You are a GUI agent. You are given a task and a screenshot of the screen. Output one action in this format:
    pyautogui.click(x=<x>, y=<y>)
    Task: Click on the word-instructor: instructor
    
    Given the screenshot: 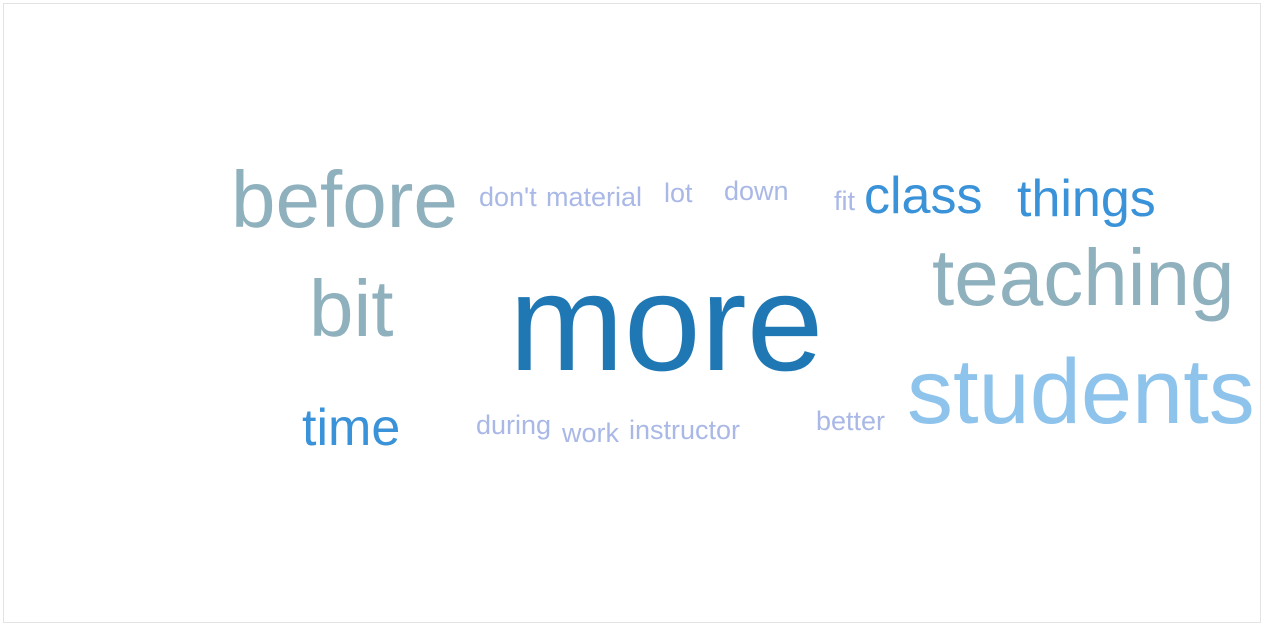 What is the action you would take?
    pyautogui.click(x=684, y=430)
    